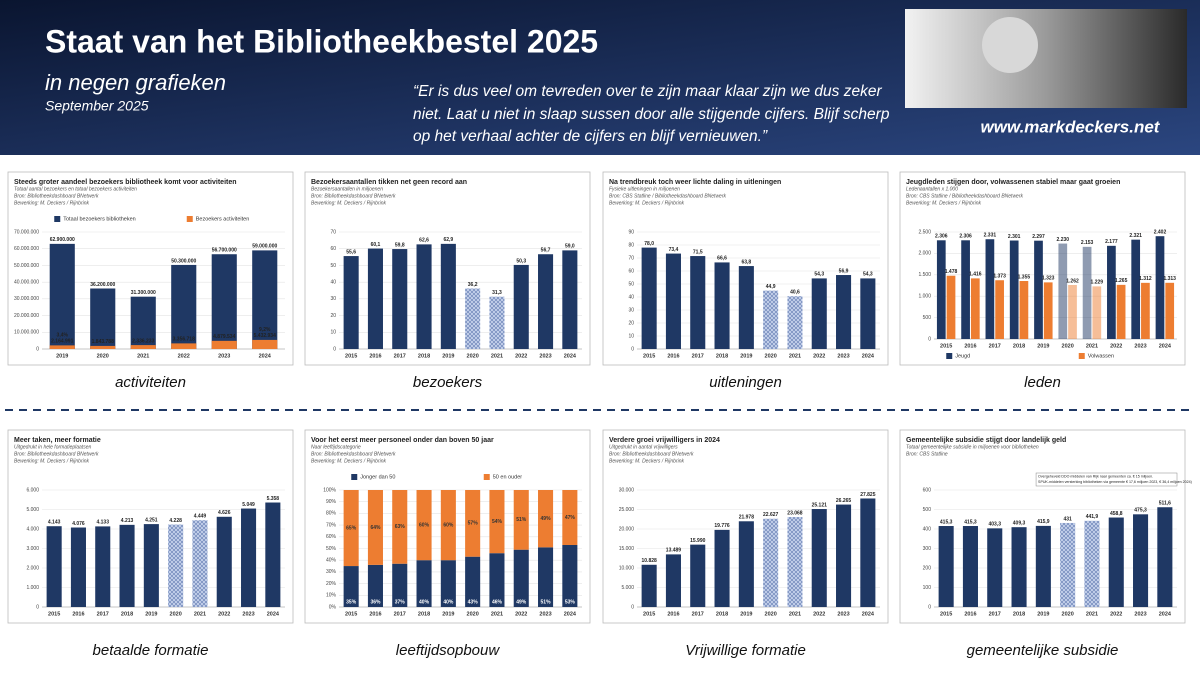 The width and height of the screenshot is (1200, 675). I want to click on value-label: 23.068, so click(795, 513).